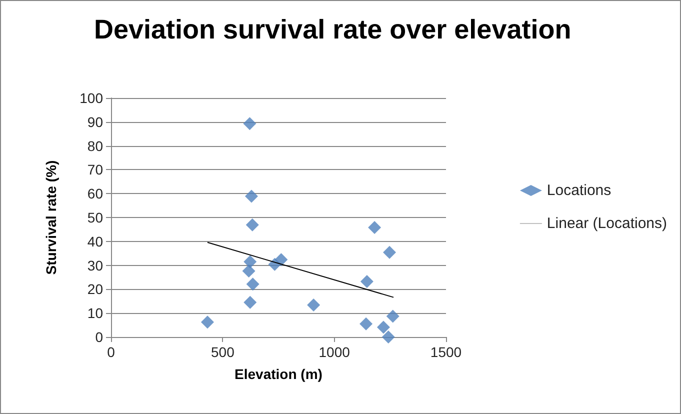 This screenshot has width=681, height=414. What do you see at coordinates (95, 122) in the screenshot?
I see `y-tick-label: 90` at bounding box center [95, 122].